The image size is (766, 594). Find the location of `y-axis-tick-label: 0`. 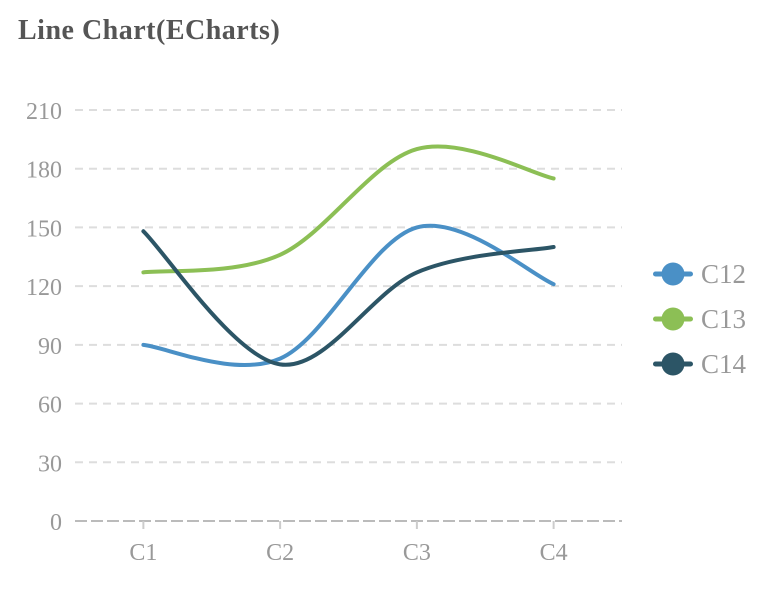

y-axis-tick-label: 0 is located at coordinates (56, 523).